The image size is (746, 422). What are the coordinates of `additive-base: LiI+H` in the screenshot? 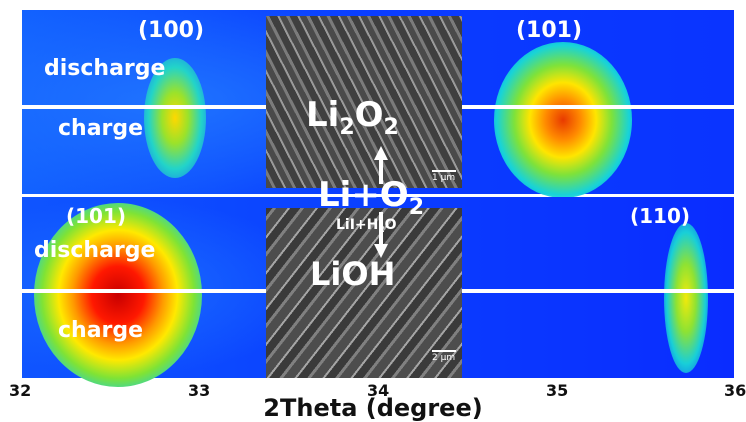 It's located at (357, 225).